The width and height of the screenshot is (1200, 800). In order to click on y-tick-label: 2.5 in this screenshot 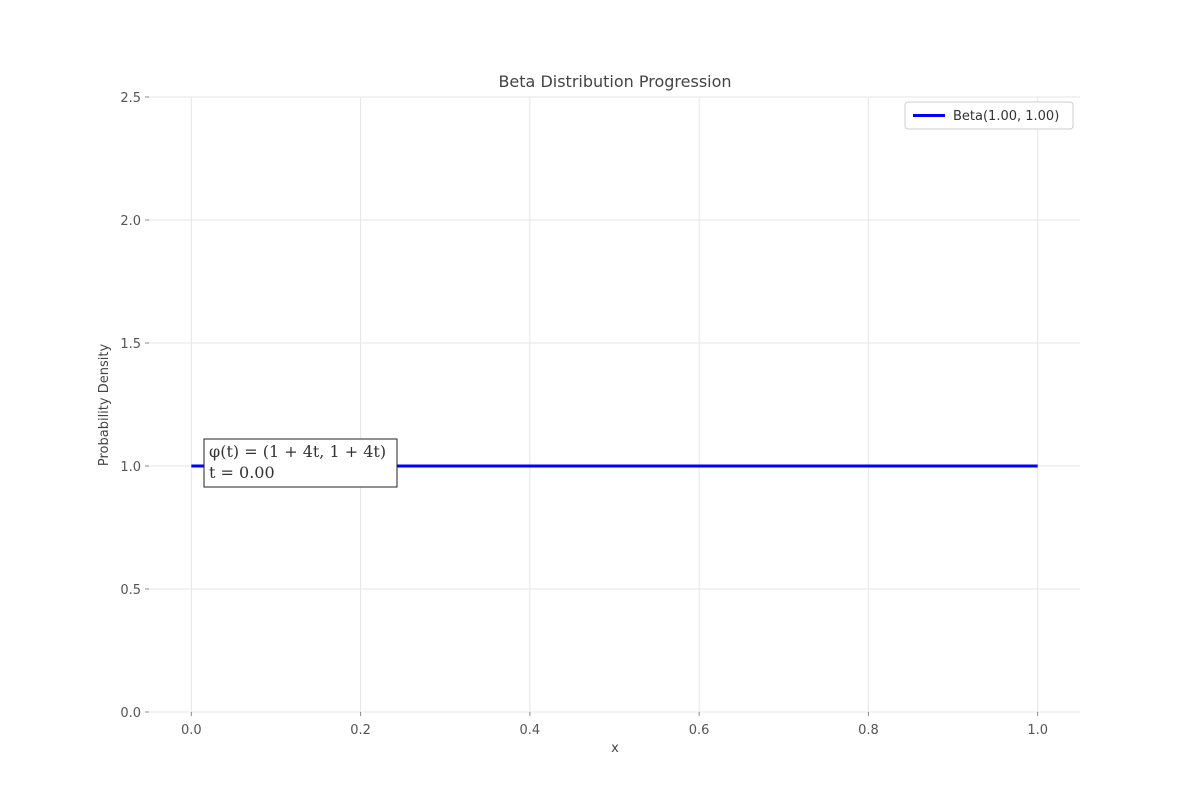, I will do `click(130, 98)`.